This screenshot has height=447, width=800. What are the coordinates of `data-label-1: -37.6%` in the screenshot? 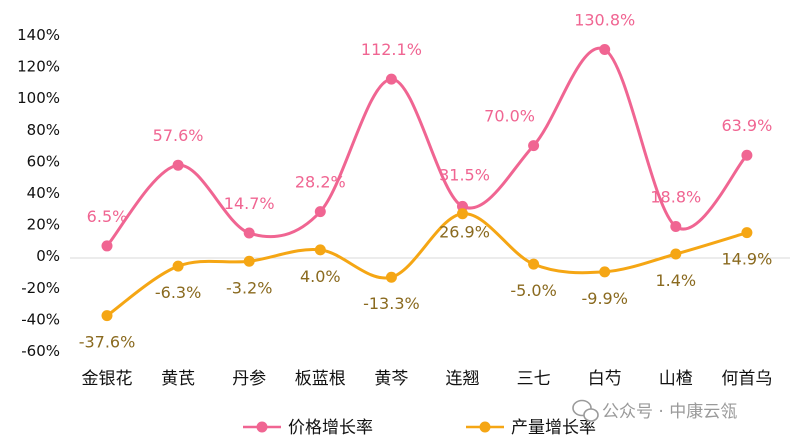 It's located at (107, 342).